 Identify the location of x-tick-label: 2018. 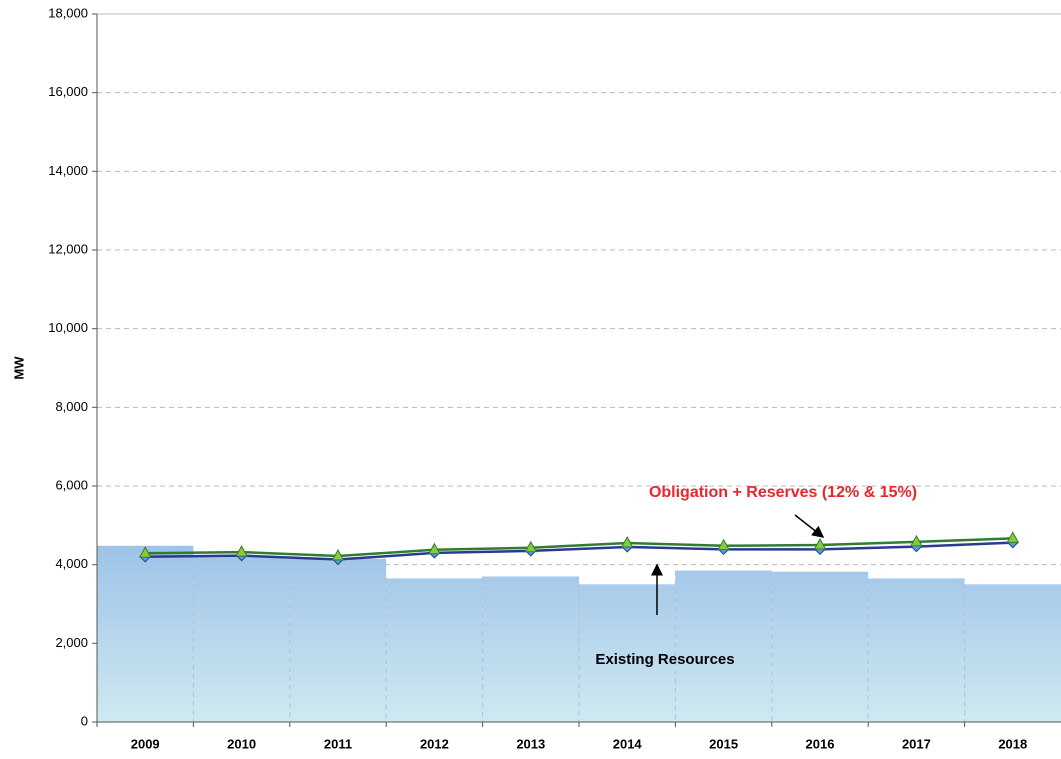
(1012, 743).